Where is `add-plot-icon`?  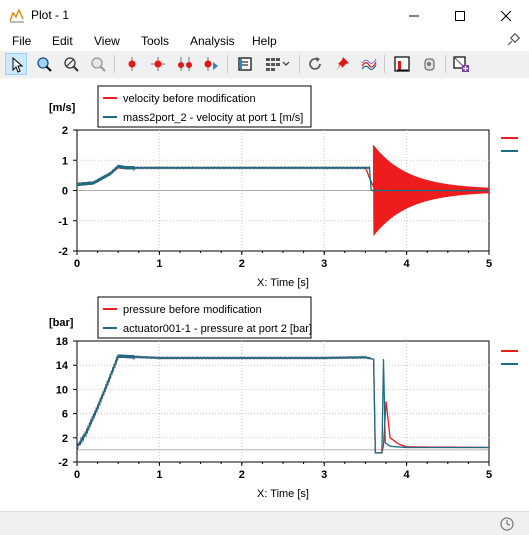 add-plot-icon is located at coordinates (461, 64).